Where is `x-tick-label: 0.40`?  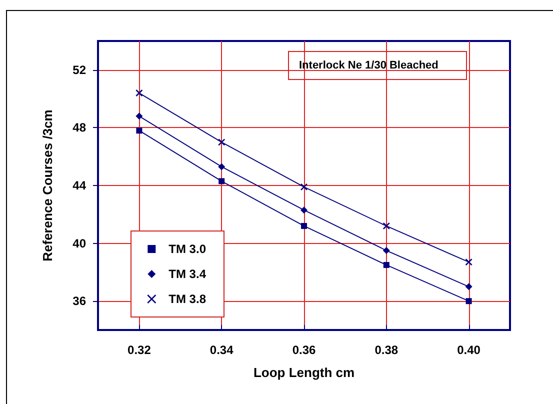
x-tick-label: 0.40 is located at coordinates (469, 350).